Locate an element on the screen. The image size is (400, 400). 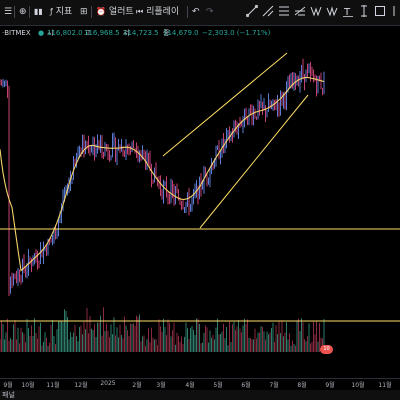
time-axis-tick: 10월 is located at coordinates (28, 385).